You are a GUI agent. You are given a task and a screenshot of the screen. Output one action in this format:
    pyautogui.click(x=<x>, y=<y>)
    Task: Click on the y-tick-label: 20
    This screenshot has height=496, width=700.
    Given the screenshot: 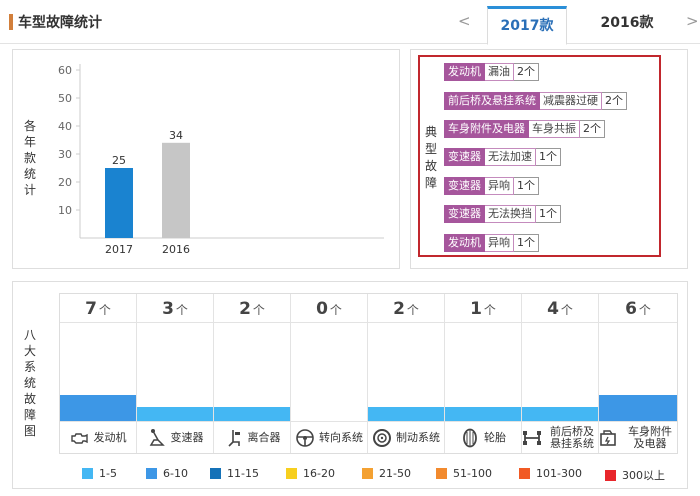 What is the action you would take?
    pyautogui.click(x=65, y=182)
    